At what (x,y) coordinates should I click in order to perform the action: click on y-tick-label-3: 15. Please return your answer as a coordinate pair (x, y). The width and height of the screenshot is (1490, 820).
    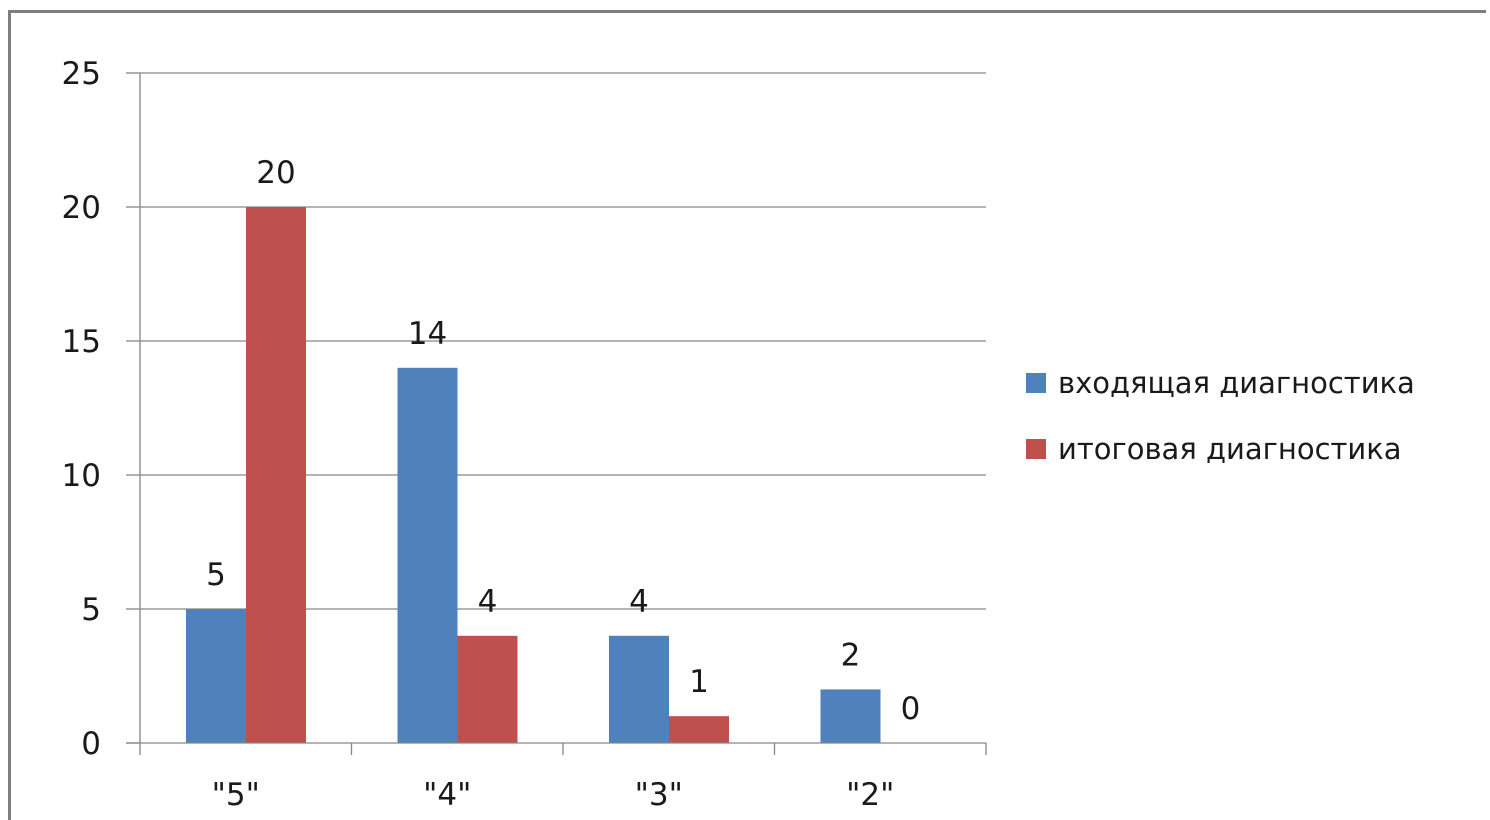
    Looking at the image, I should click on (81, 342).